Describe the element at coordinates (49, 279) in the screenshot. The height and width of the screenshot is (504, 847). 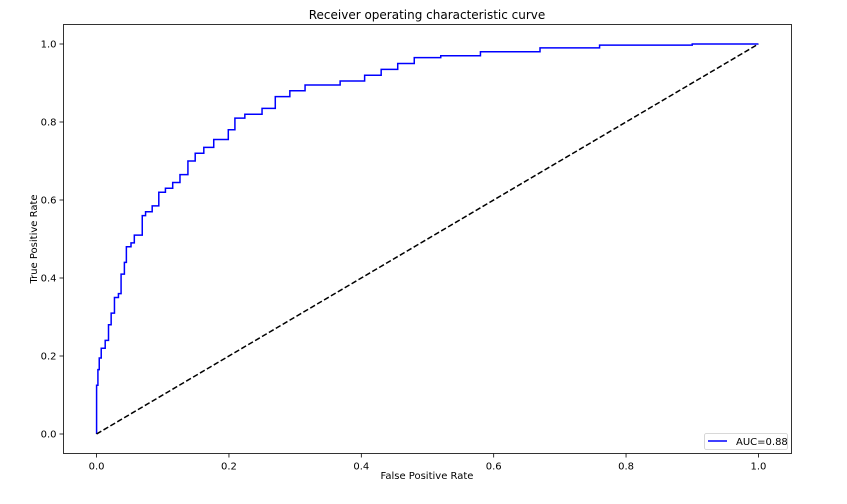
I see `y-tick-label: 0.4` at that location.